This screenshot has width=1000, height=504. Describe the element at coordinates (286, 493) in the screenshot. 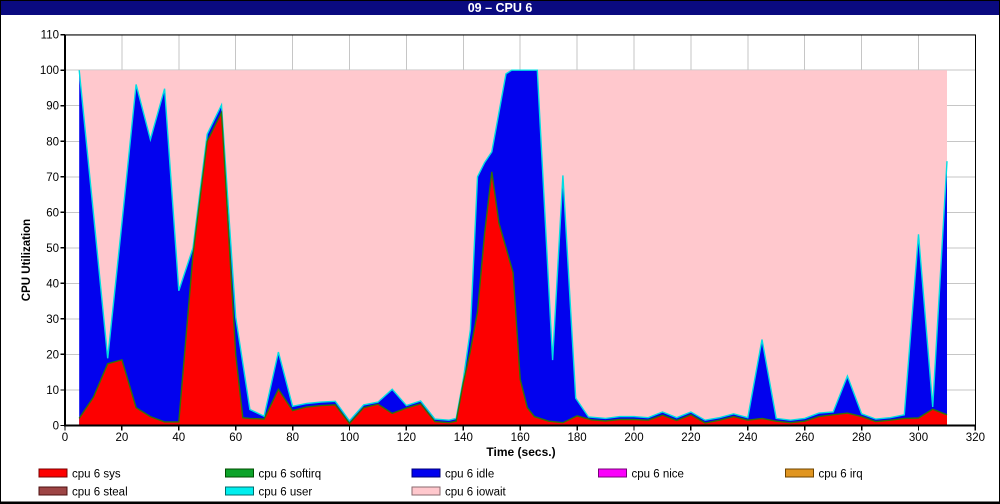

I see `svg-text: cpu 6 user` at that location.